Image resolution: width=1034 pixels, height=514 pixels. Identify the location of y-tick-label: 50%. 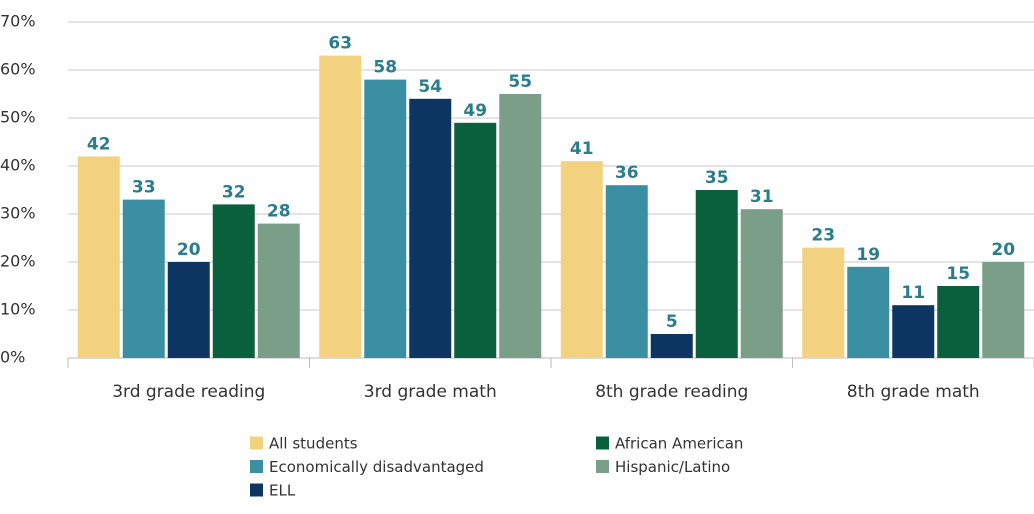
(18, 117).